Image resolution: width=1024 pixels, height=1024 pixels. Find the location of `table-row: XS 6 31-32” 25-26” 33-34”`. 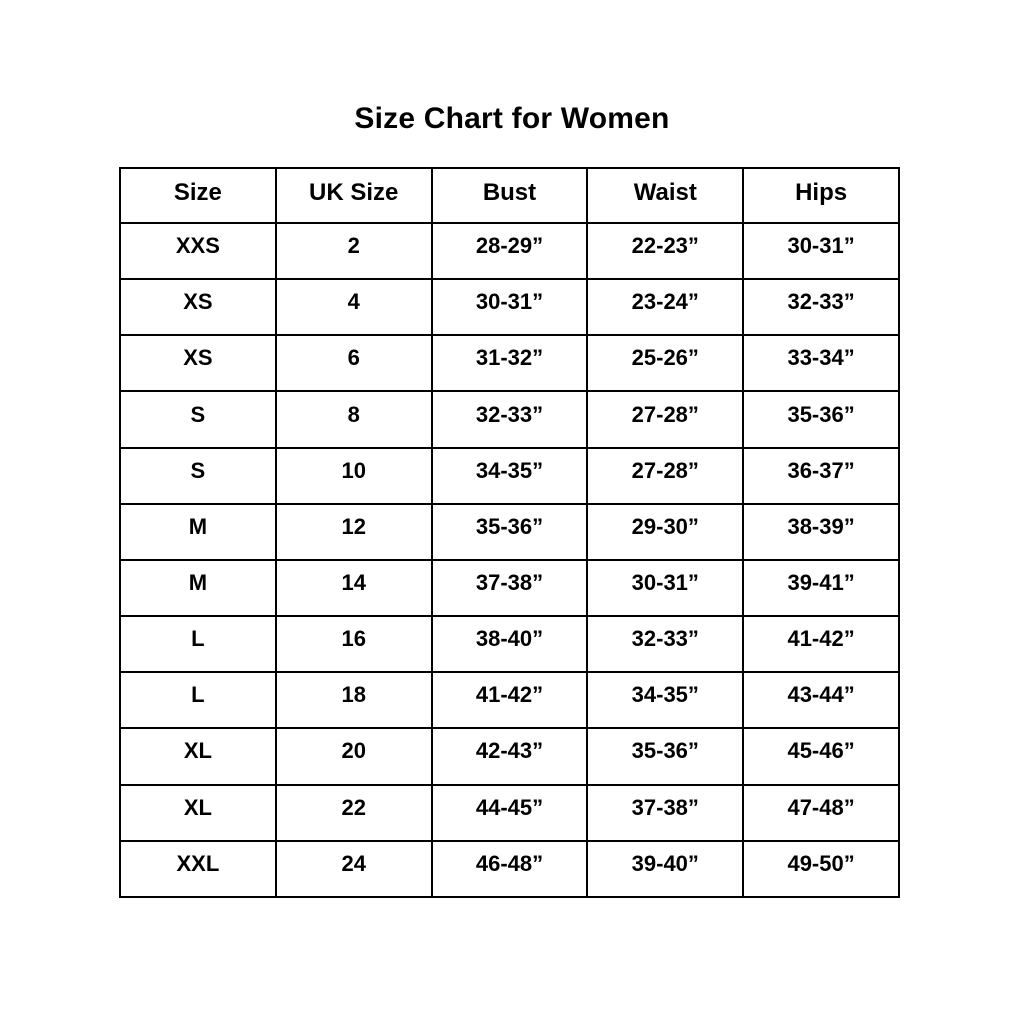

table-row: XS 6 31-32” 25-26” 33-34” is located at coordinates (509, 363).